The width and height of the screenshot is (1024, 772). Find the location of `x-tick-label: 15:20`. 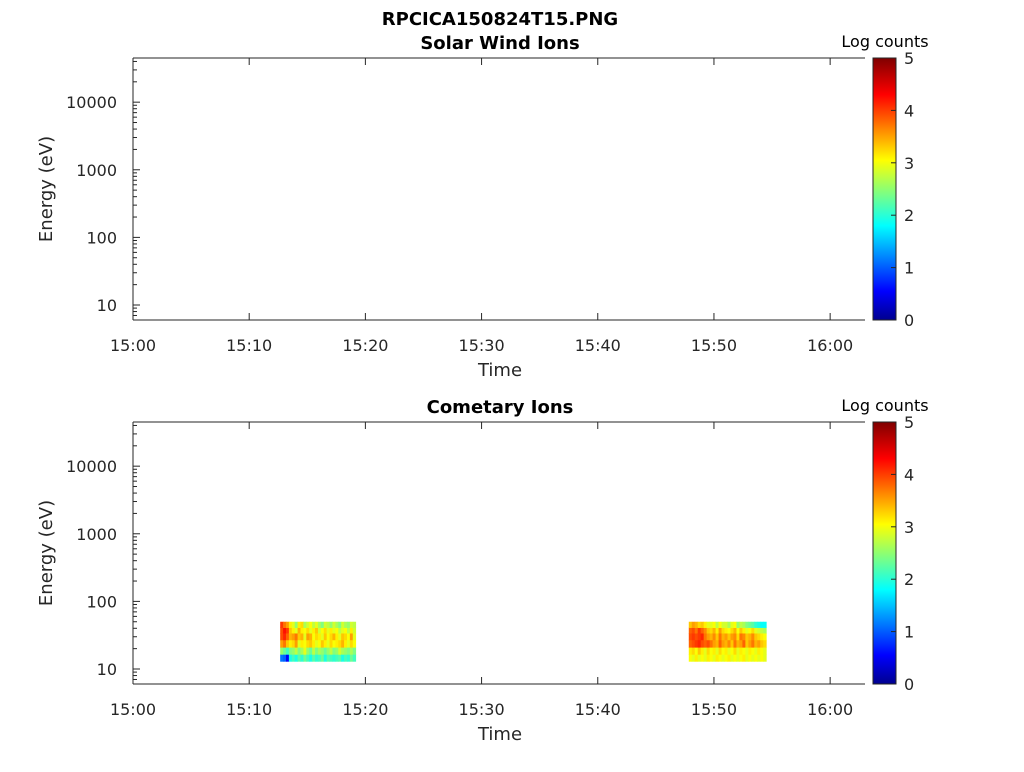

x-tick-label: 15:20 is located at coordinates (365, 345).